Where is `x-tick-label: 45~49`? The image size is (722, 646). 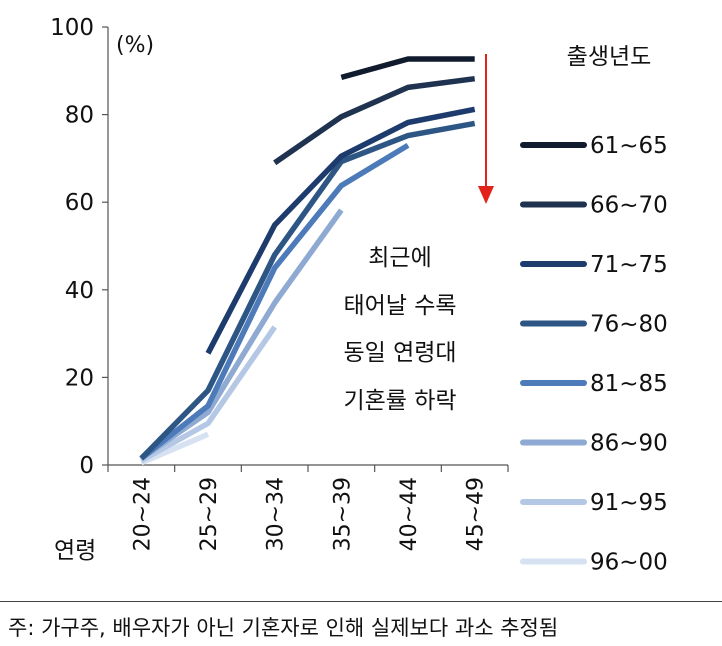
x-tick-label: 45~49 is located at coordinates (476, 514).